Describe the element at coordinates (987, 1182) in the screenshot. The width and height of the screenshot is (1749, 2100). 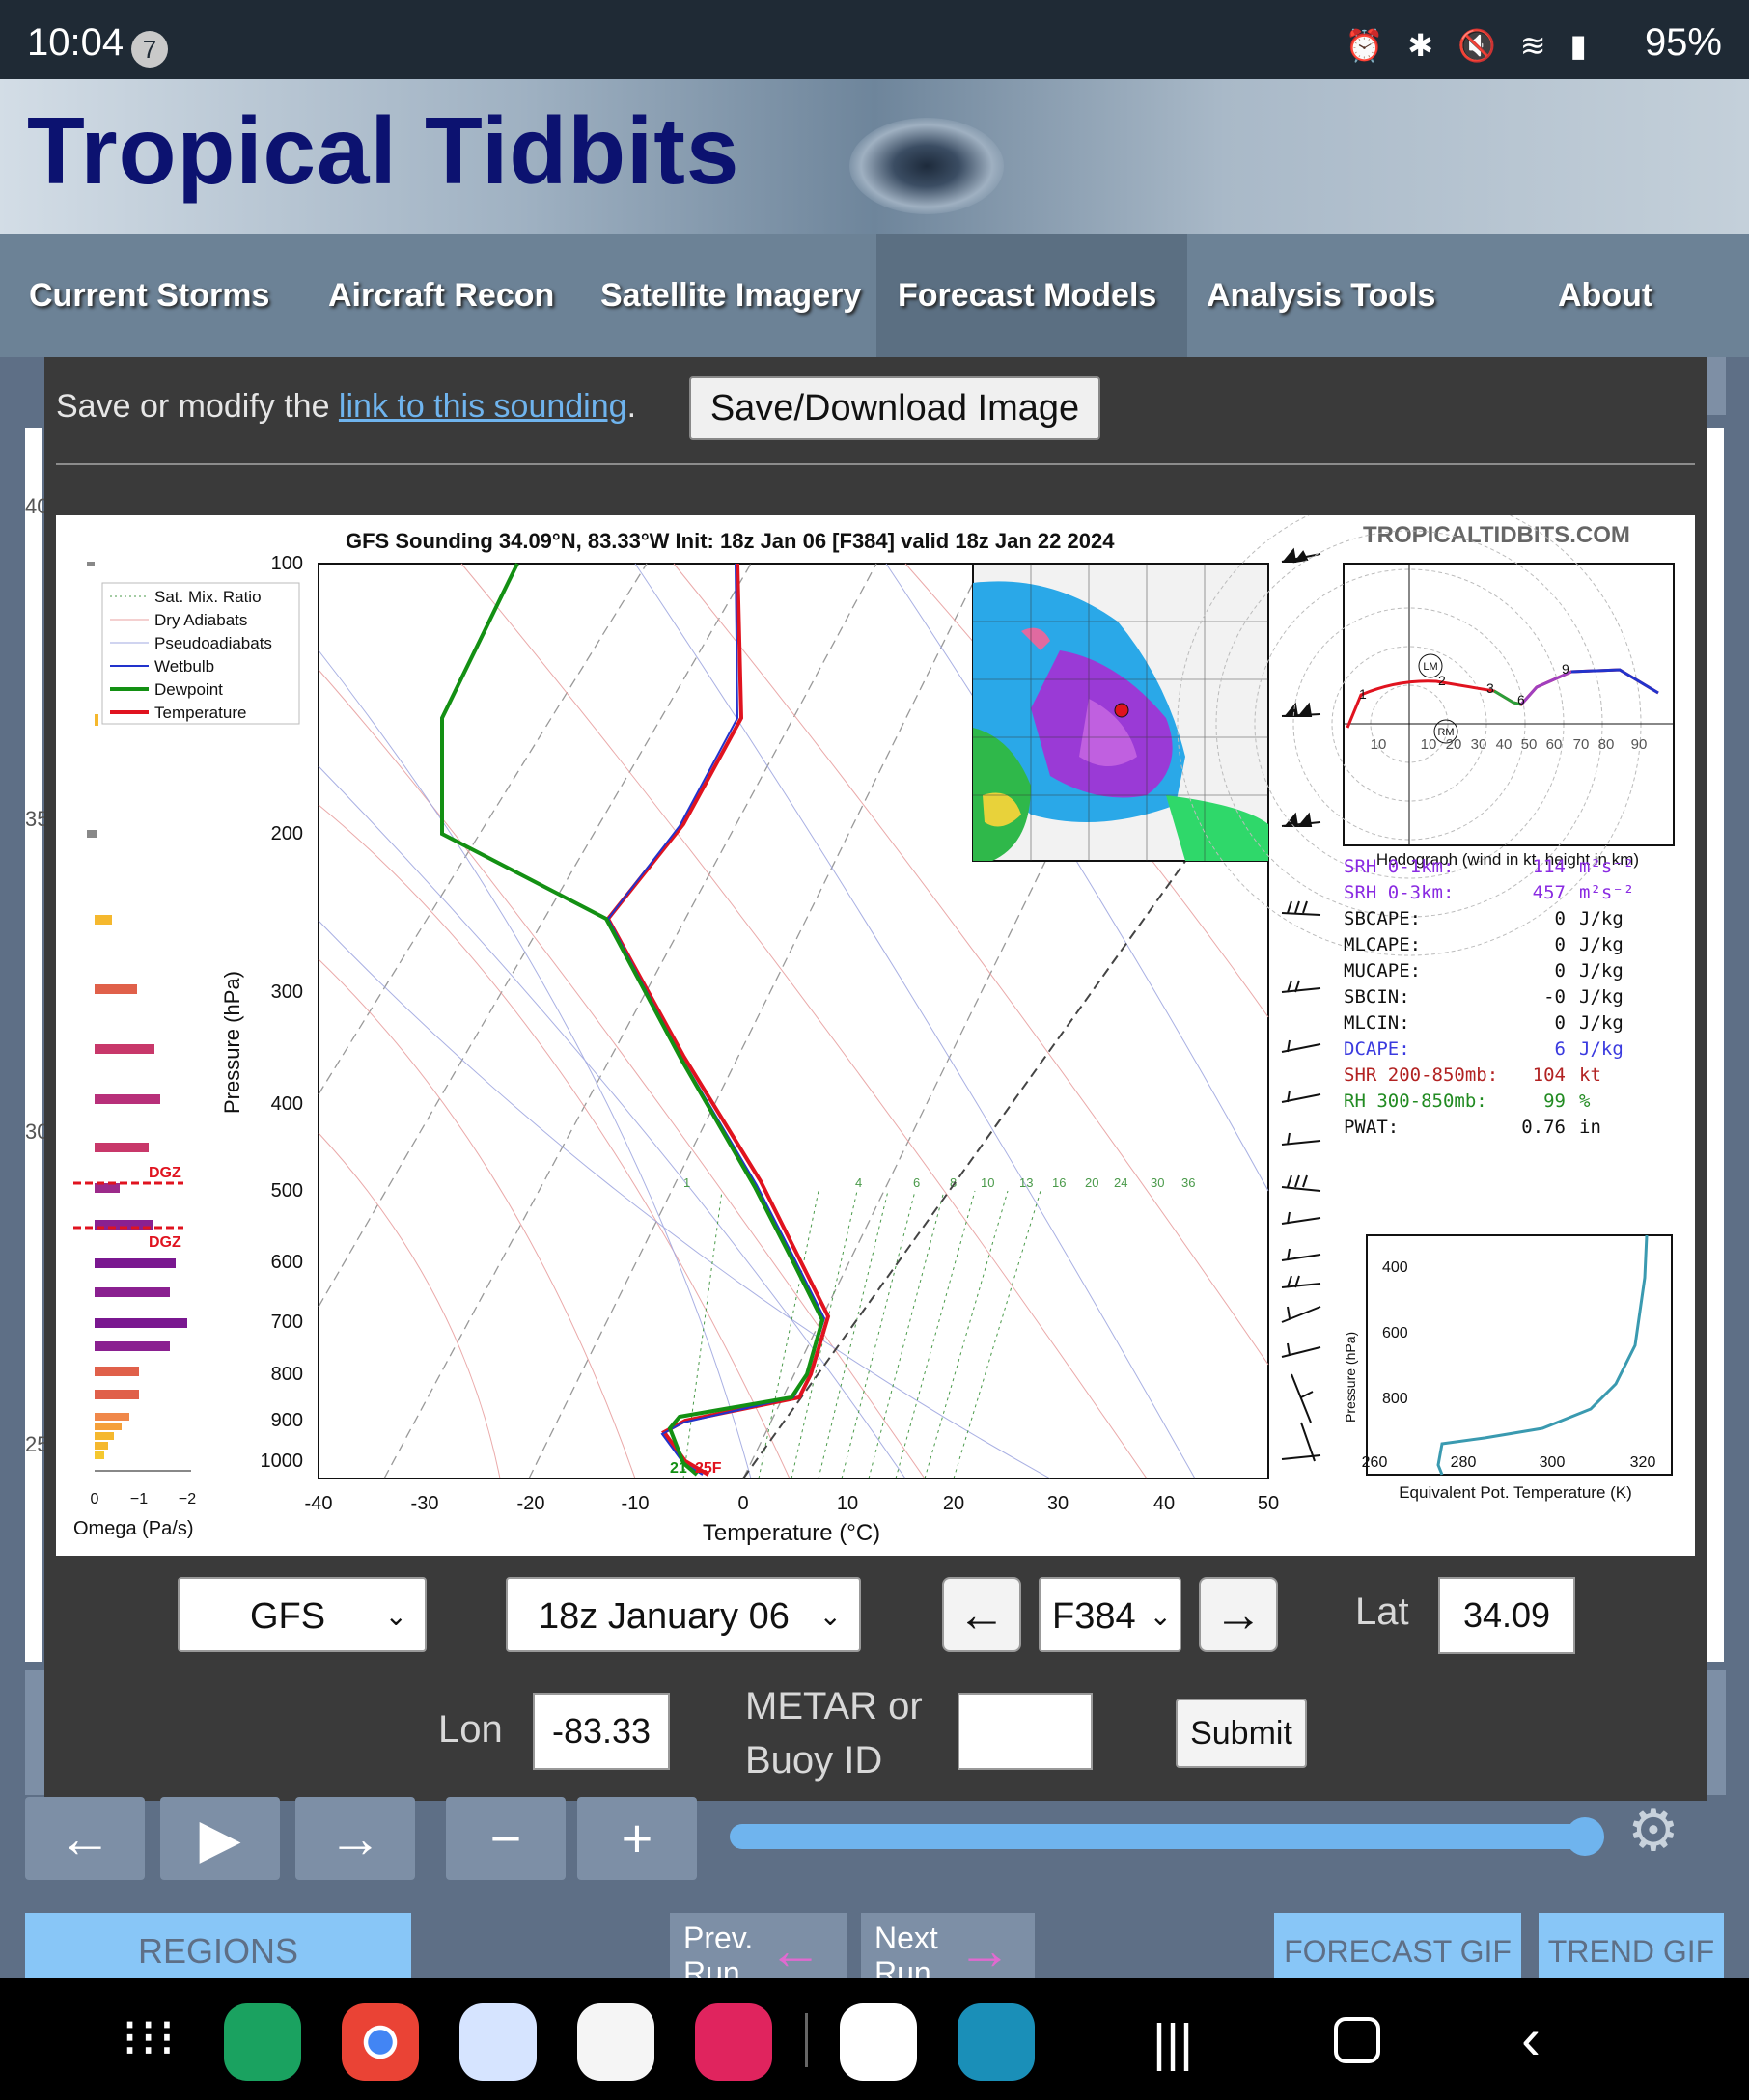
I see `mix-ratio-label: 10` at that location.